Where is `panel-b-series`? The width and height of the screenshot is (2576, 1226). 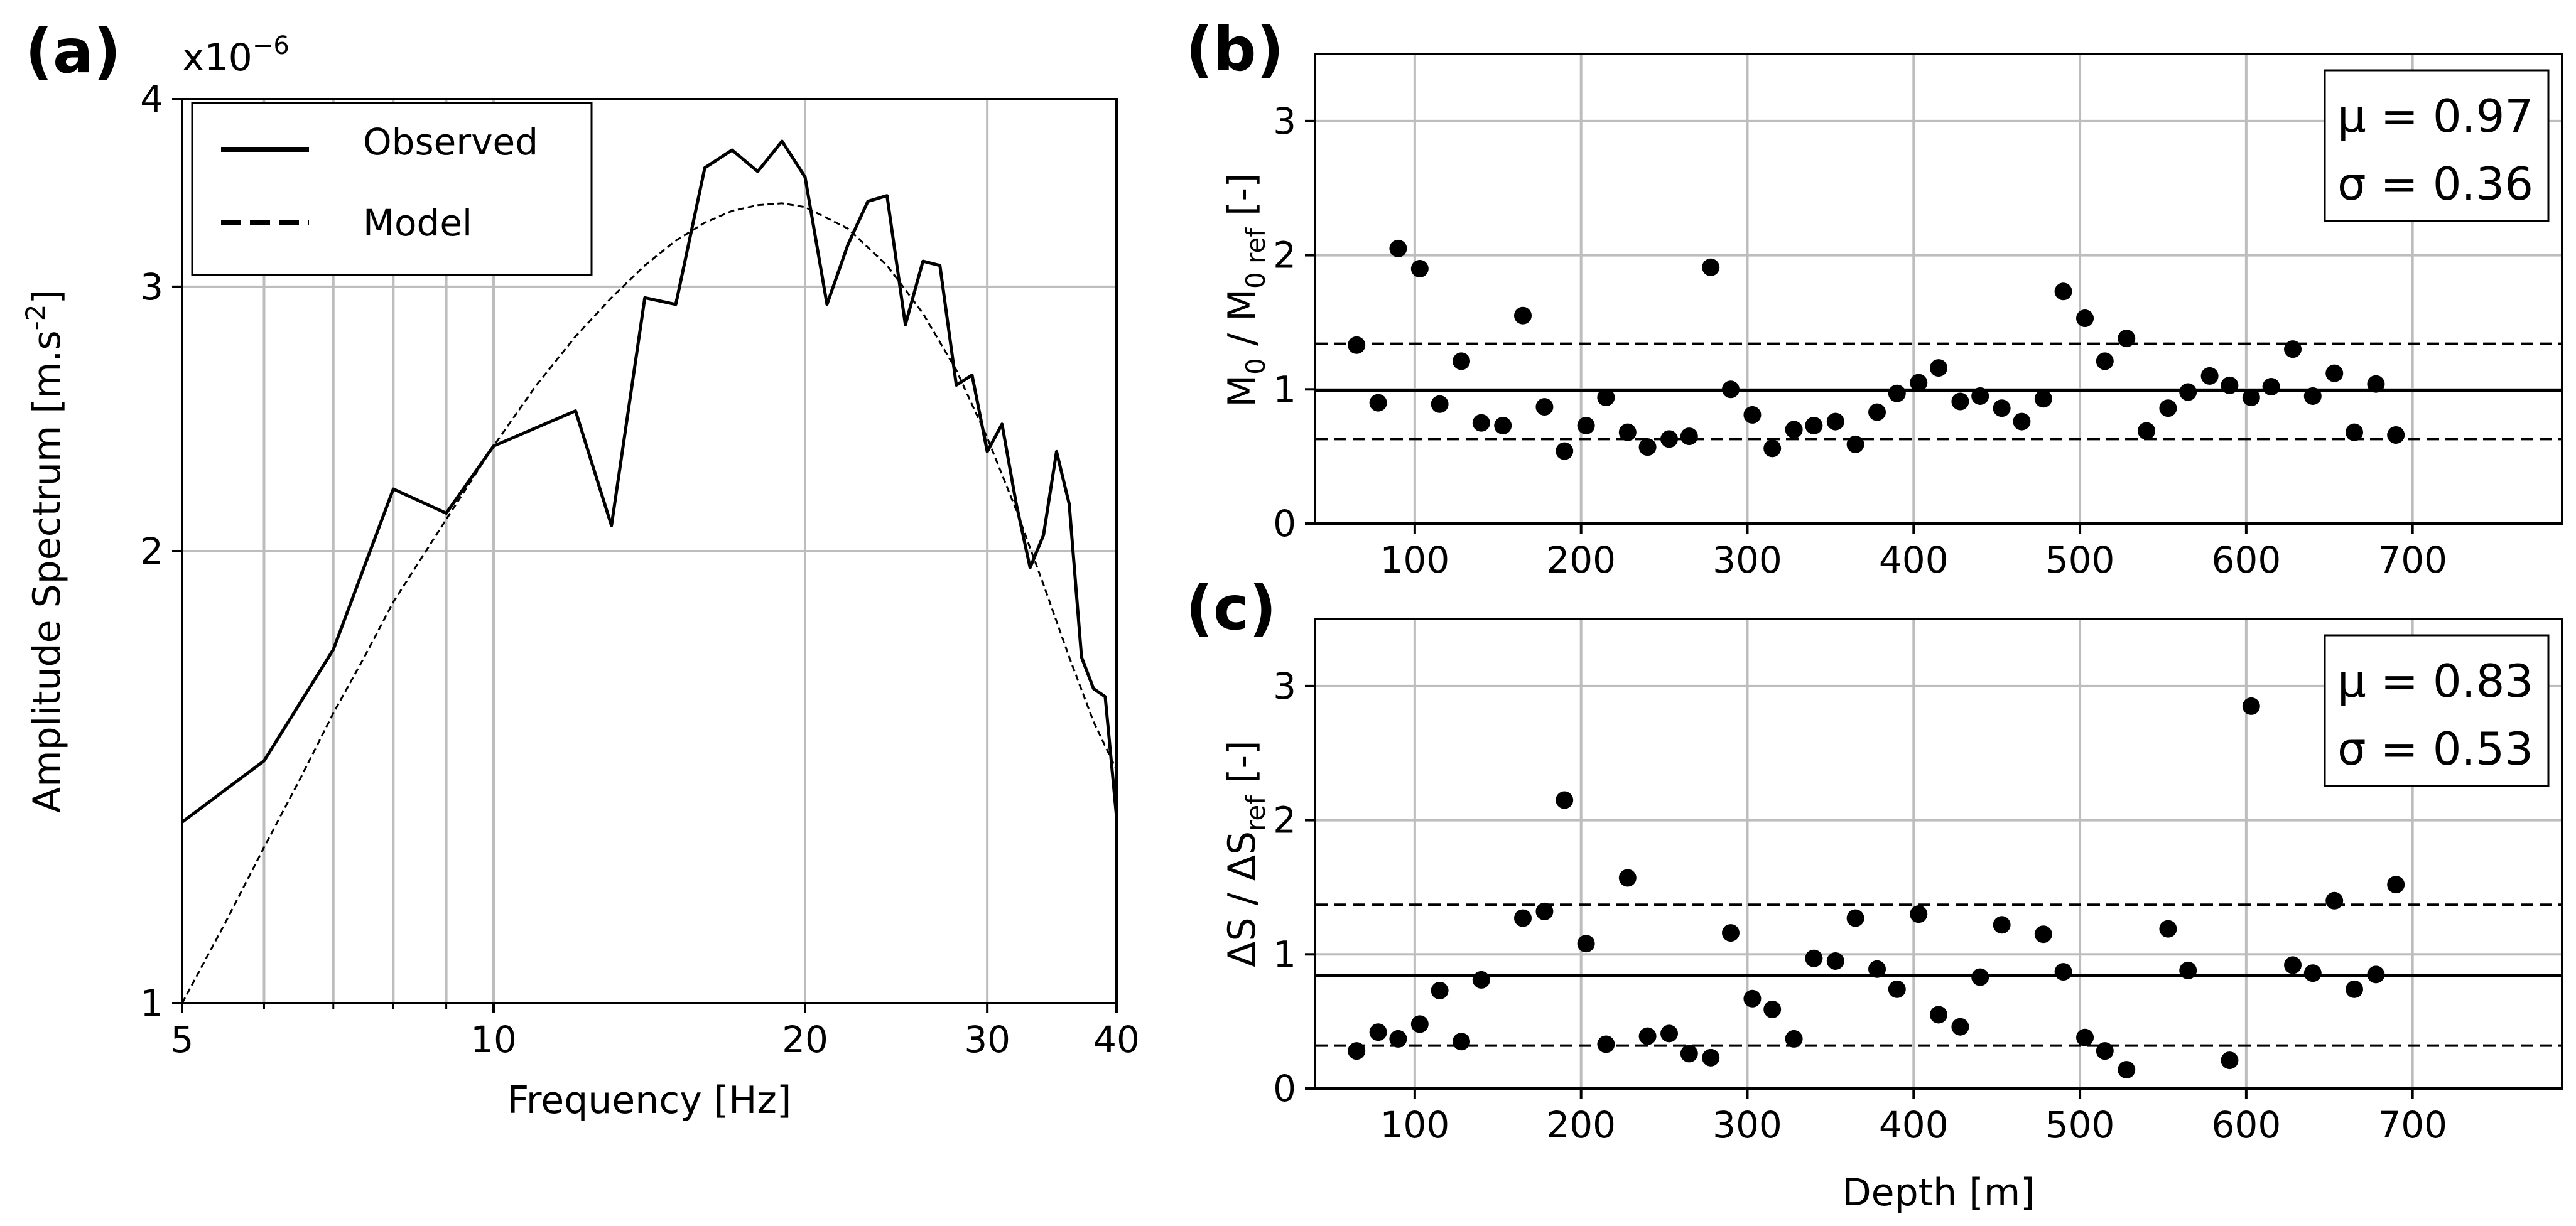
panel-b-series is located at coordinates (1939, 350).